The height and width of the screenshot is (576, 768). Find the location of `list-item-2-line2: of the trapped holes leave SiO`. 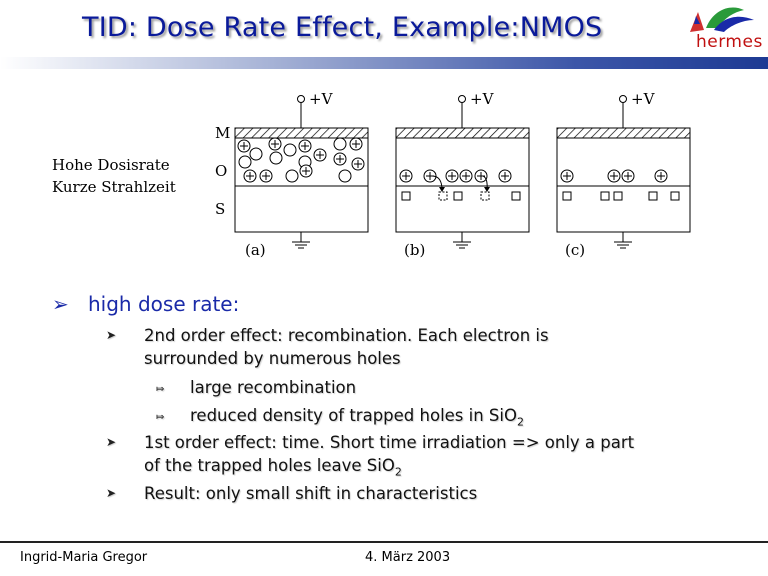

list-item-2-line2: of the trapped holes leave SiO is located at coordinates (269, 465).